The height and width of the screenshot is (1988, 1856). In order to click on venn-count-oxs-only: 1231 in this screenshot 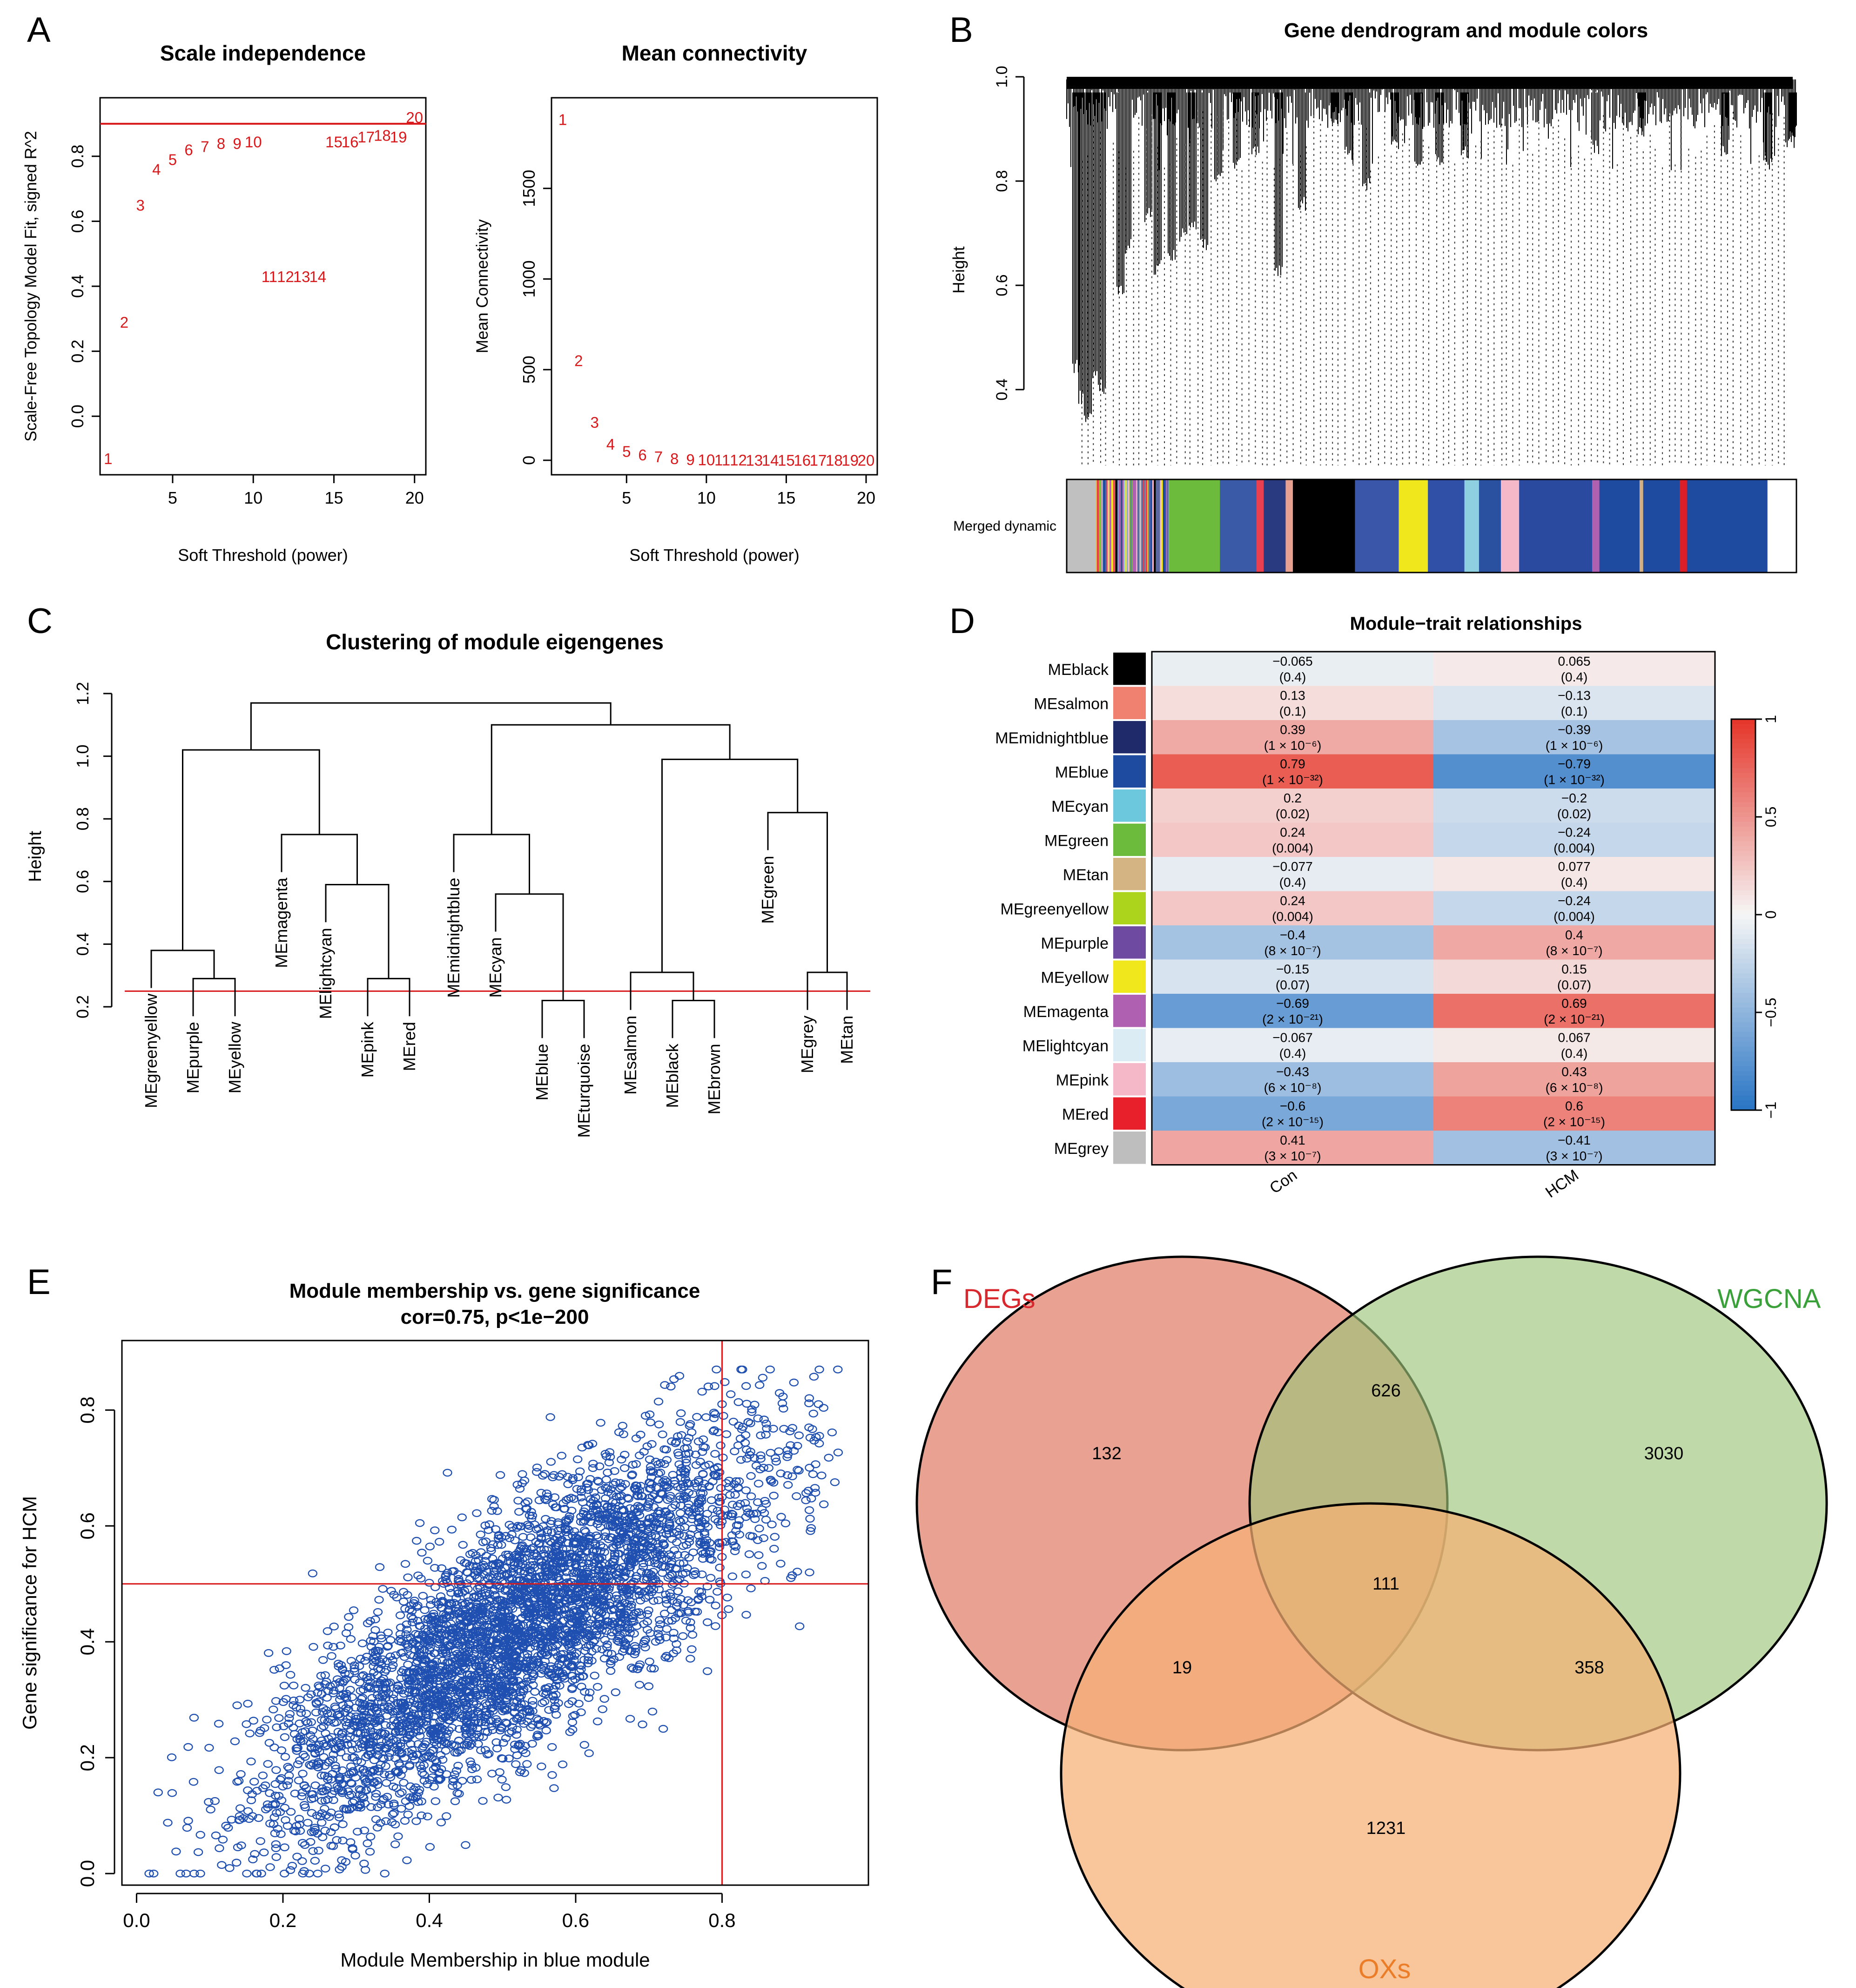, I will do `click(1386, 1828)`.